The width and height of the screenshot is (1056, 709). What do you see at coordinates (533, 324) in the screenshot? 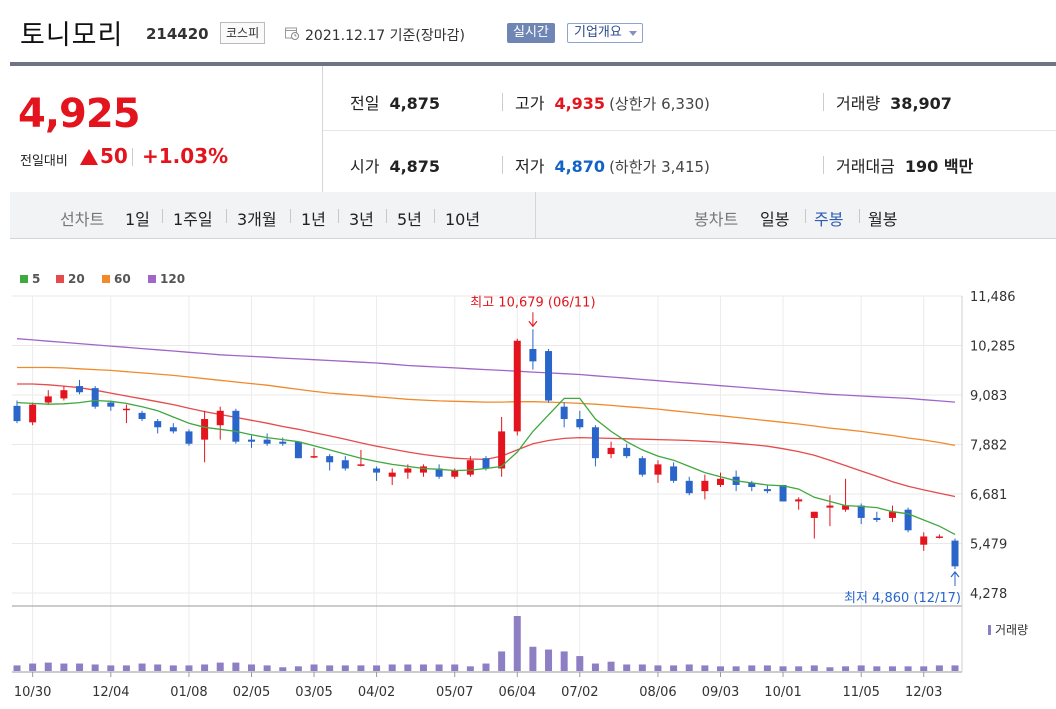
I see `high-arrowhead` at bounding box center [533, 324].